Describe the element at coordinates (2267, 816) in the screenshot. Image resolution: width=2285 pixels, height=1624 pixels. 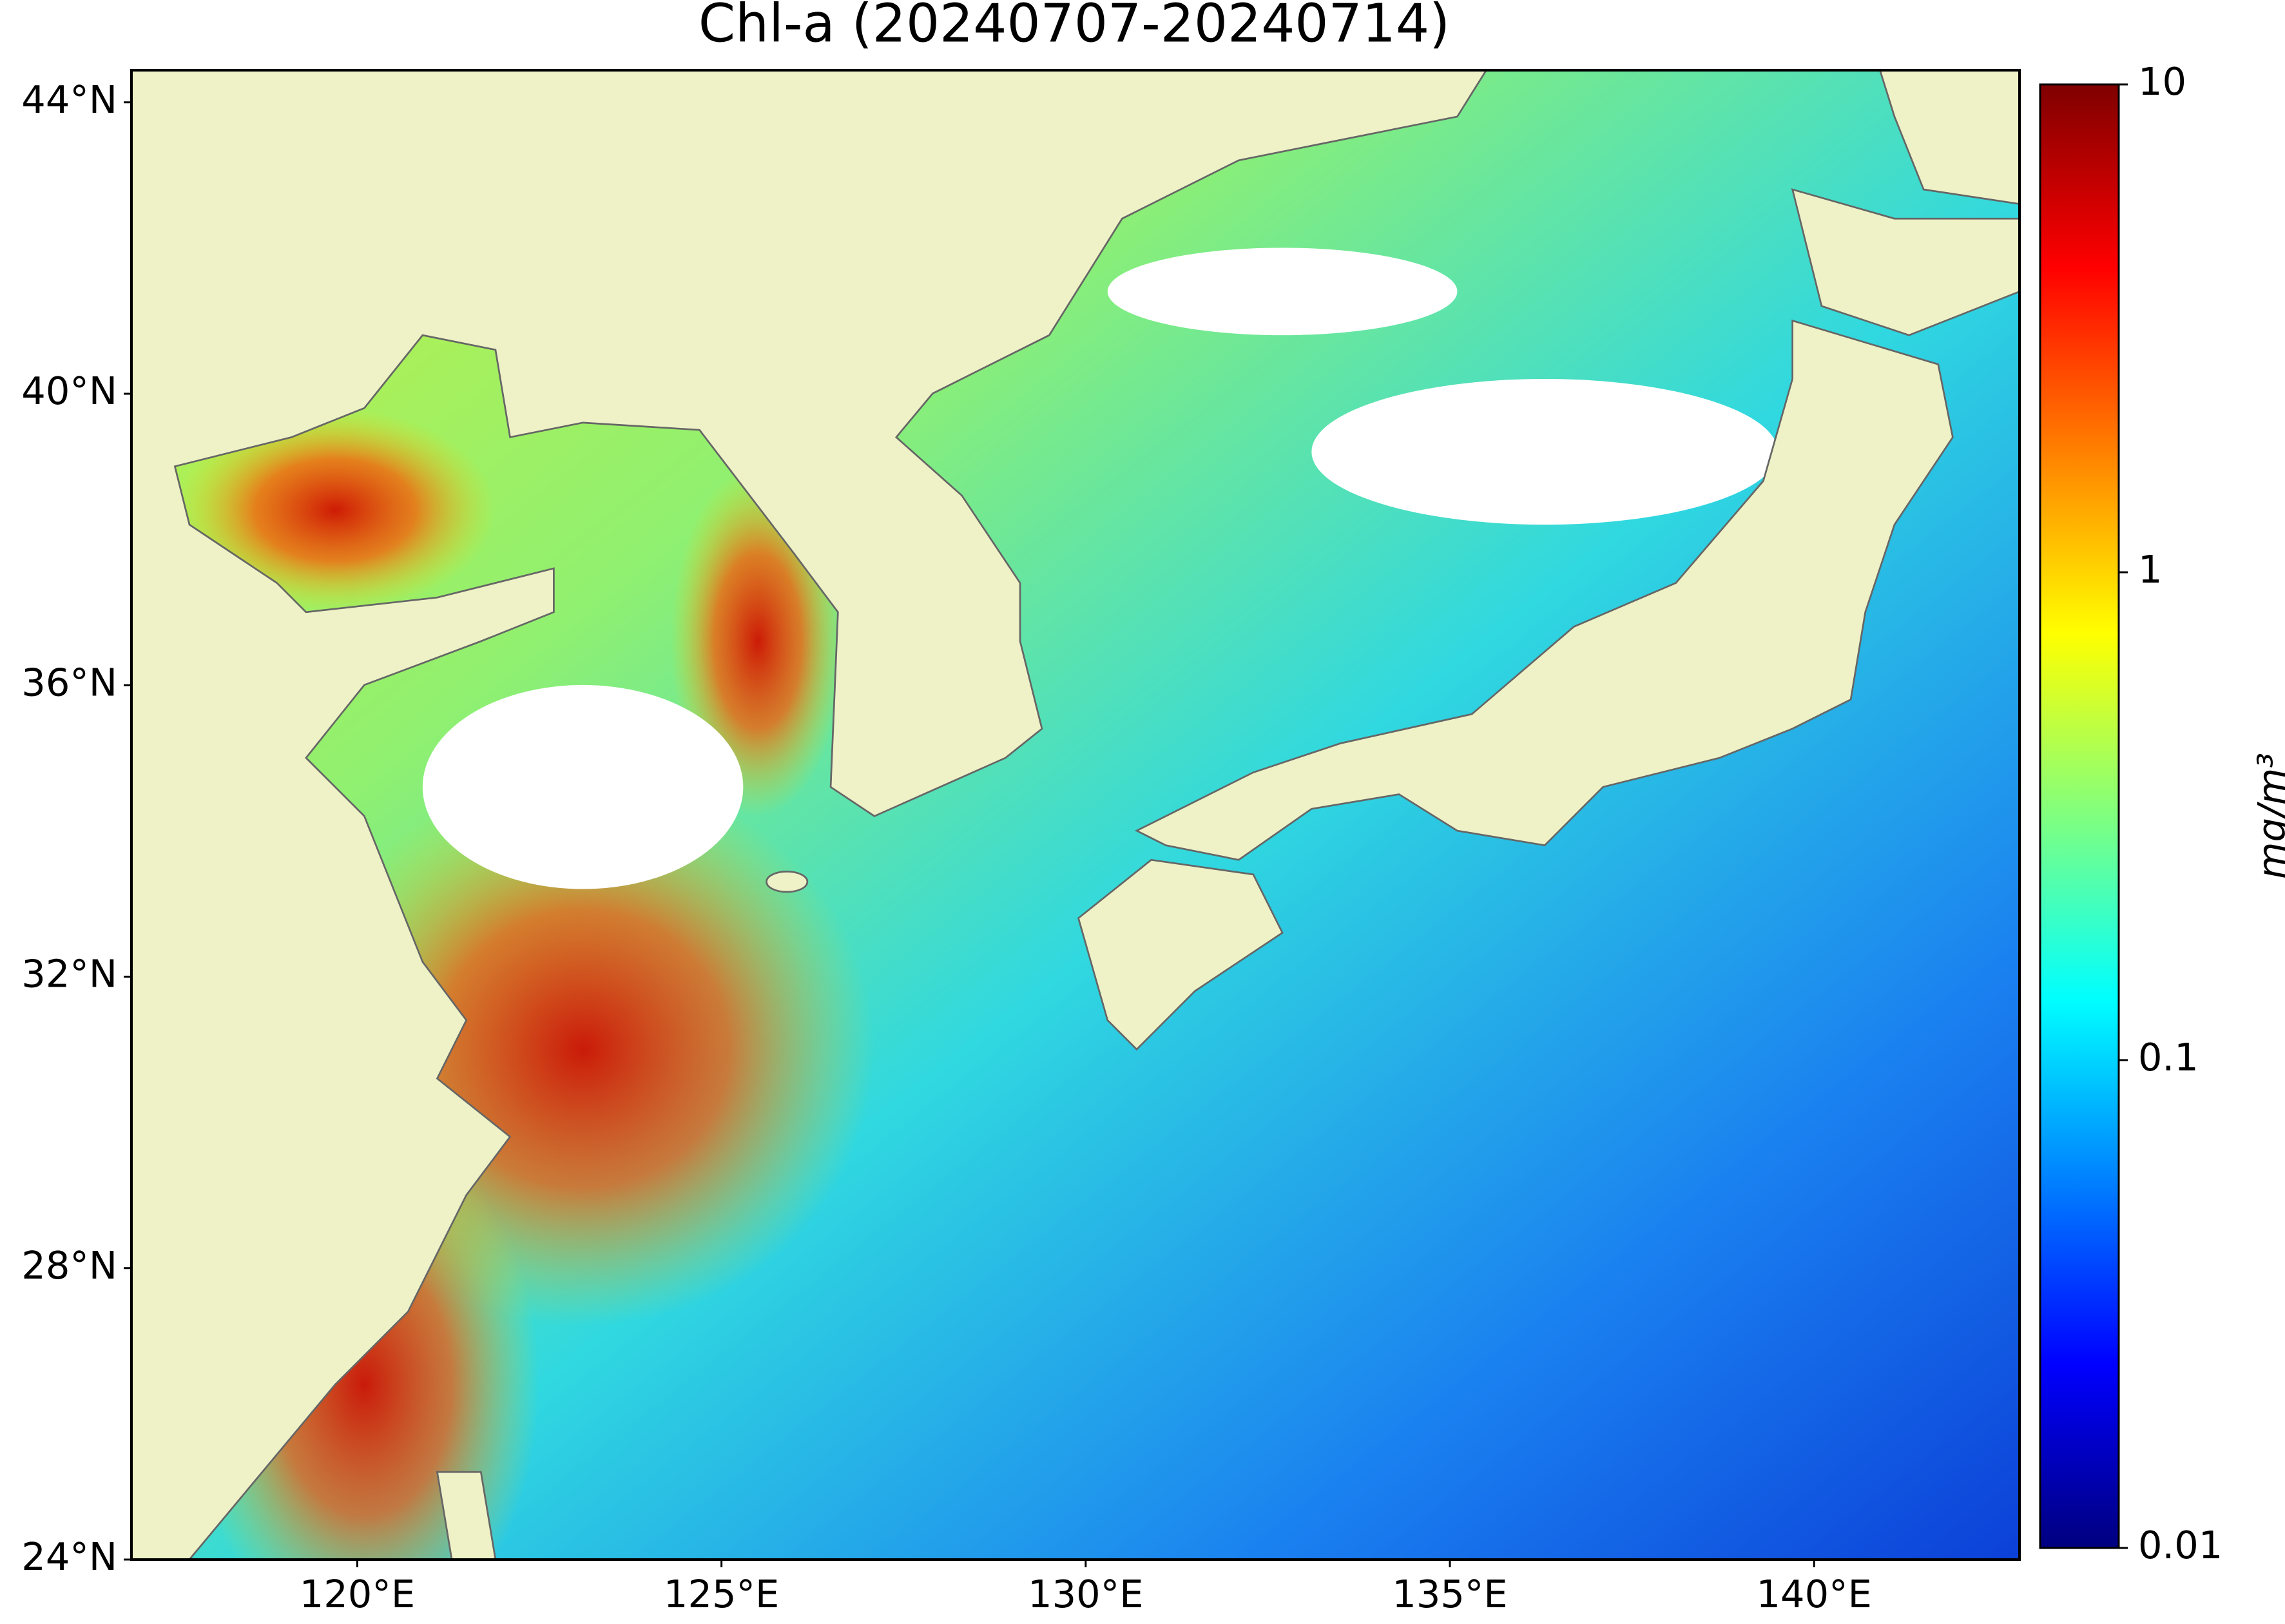
I see `colorbar-label: mg/m³` at that location.